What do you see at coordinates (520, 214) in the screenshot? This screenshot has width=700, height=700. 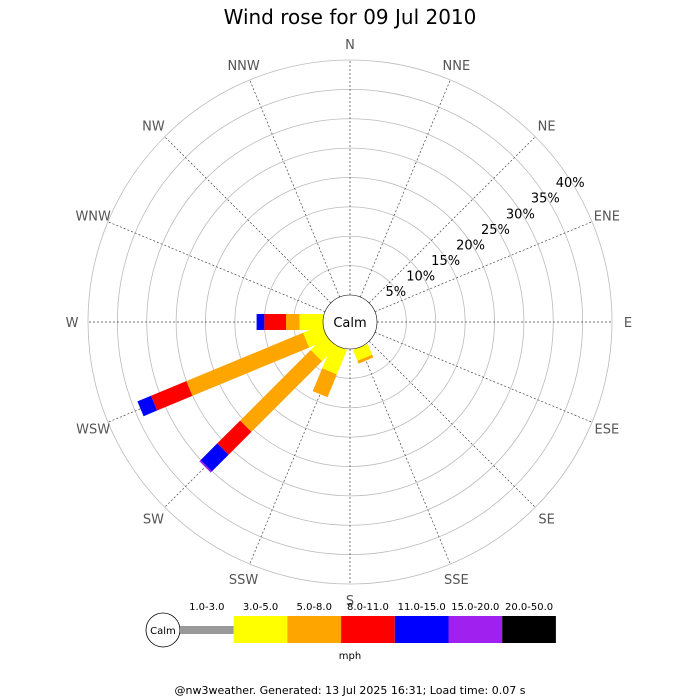 I see `radial-tick-6: 30%` at bounding box center [520, 214].